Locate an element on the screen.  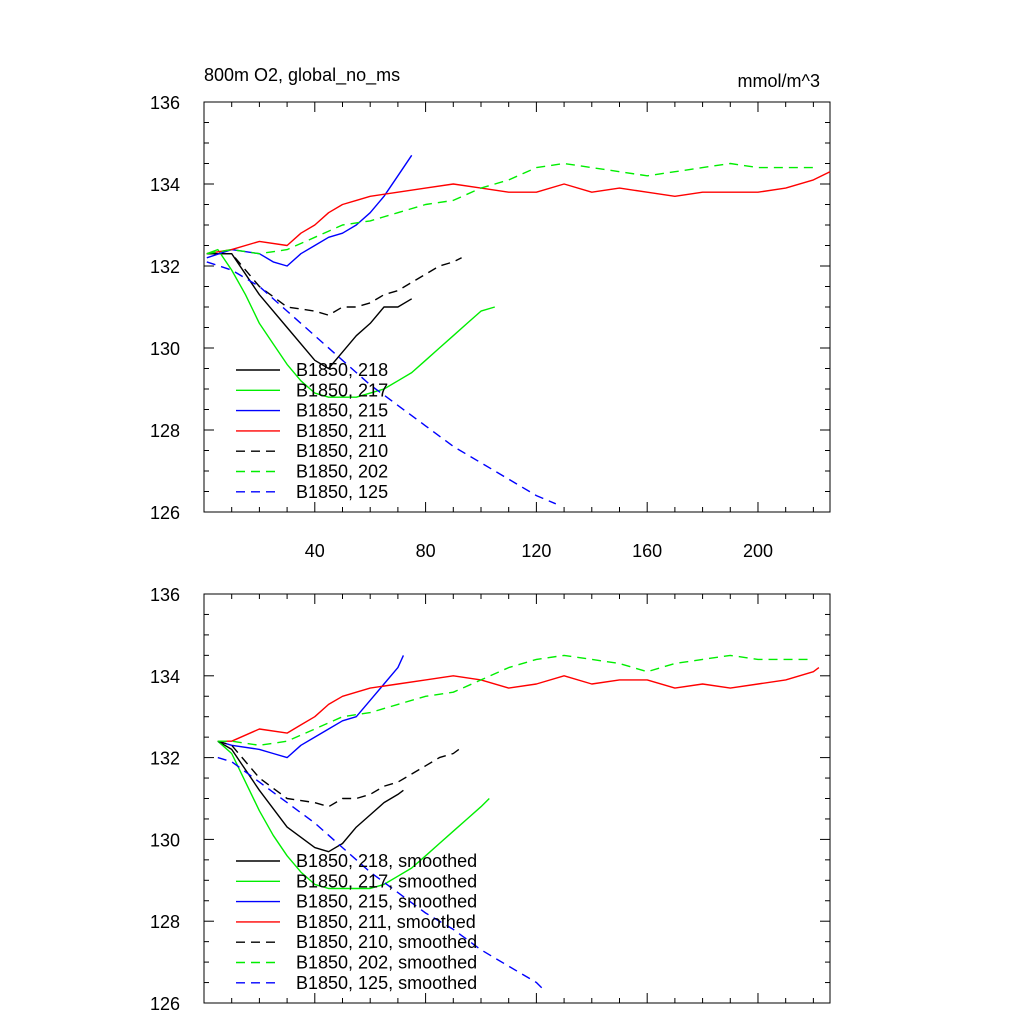
legend-label: B1850, 215, smoothed is located at coordinates (386, 902).